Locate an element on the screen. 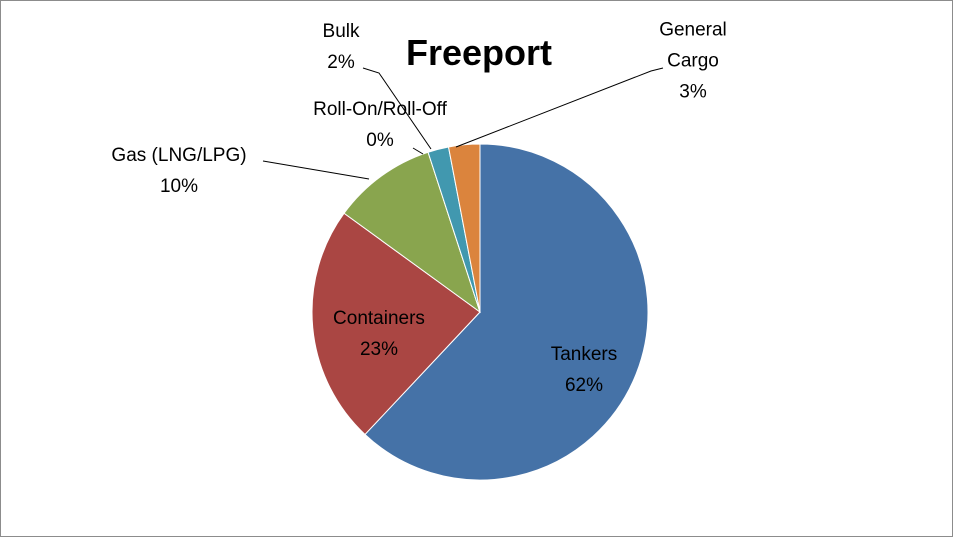 Image resolution: width=953 pixels, height=537 pixels. label-name: Containers is located at coordinates (379, 318).